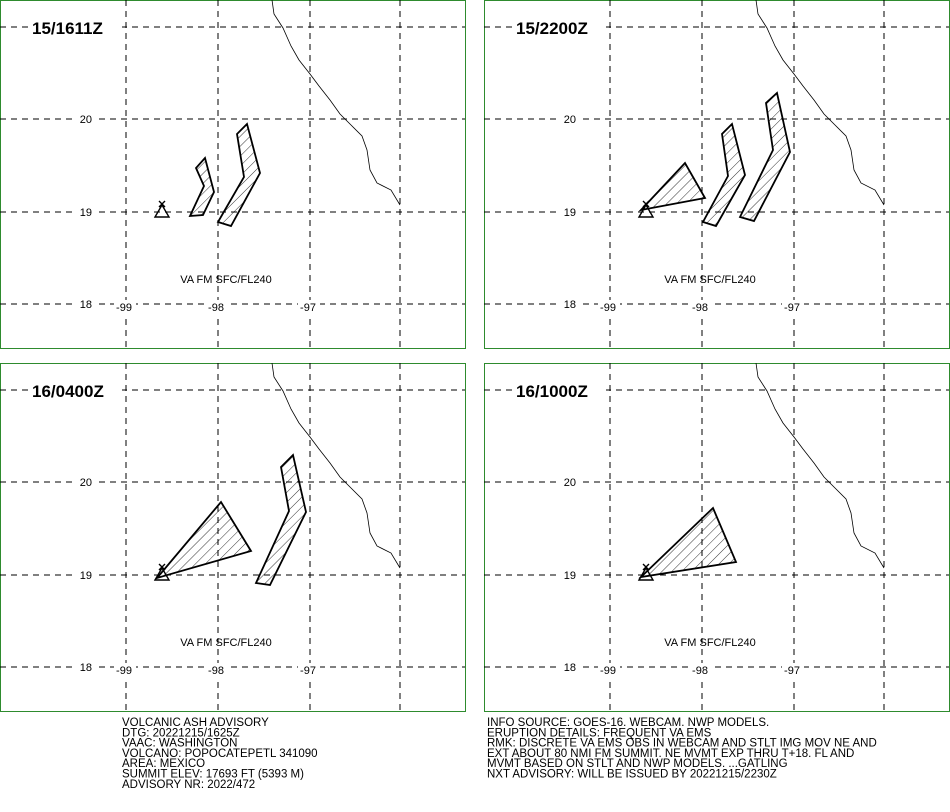 Image resolution: width=950 pixels, height=812 pixels. Describe the element at coordinates (163, 764) in the screenshot. I see `advisory-line: AREA: MEXICO` at that location.